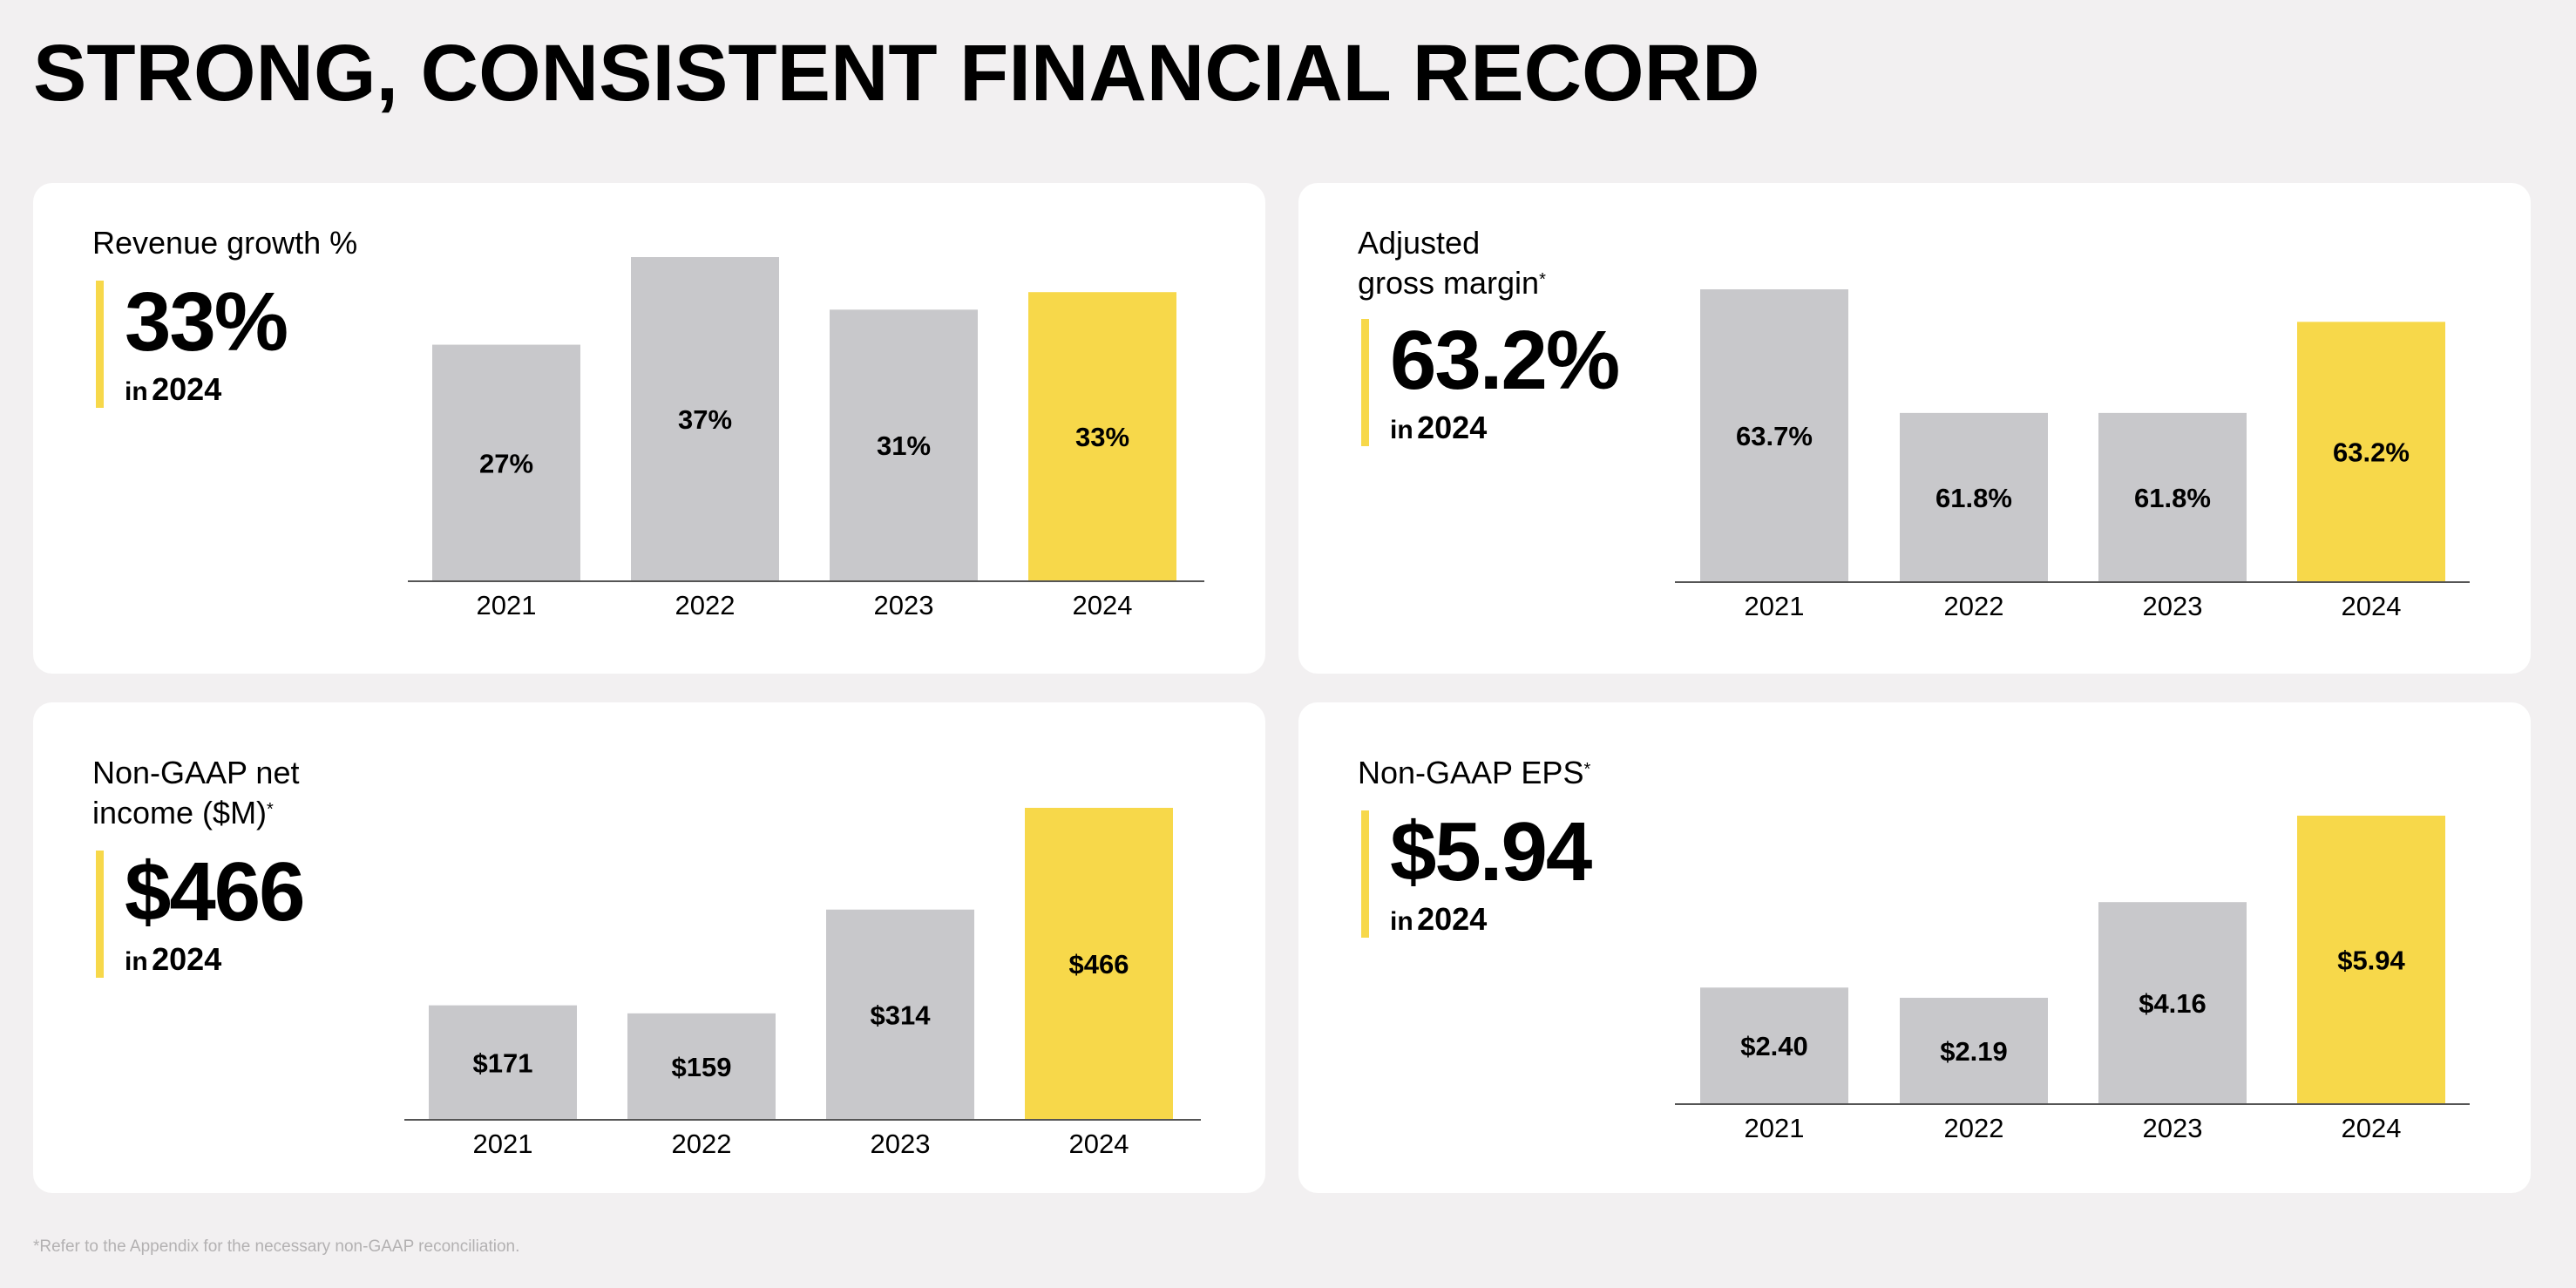 The image size is (2576, 1288). Describe the element at coordinates (1491, 852) in the screenshot. I see `big-value: $5.94` at that location.